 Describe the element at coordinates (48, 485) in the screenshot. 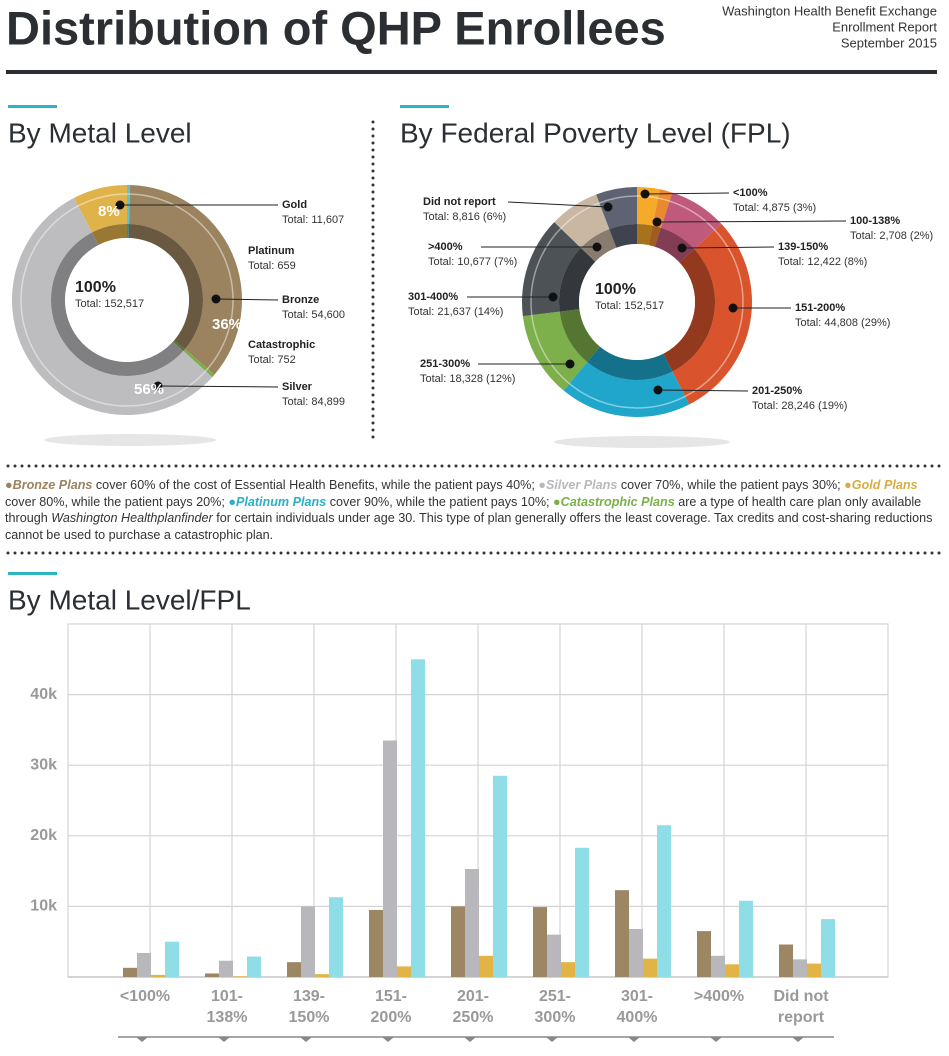

I see `plan-name: Bronze Plans` at that location.